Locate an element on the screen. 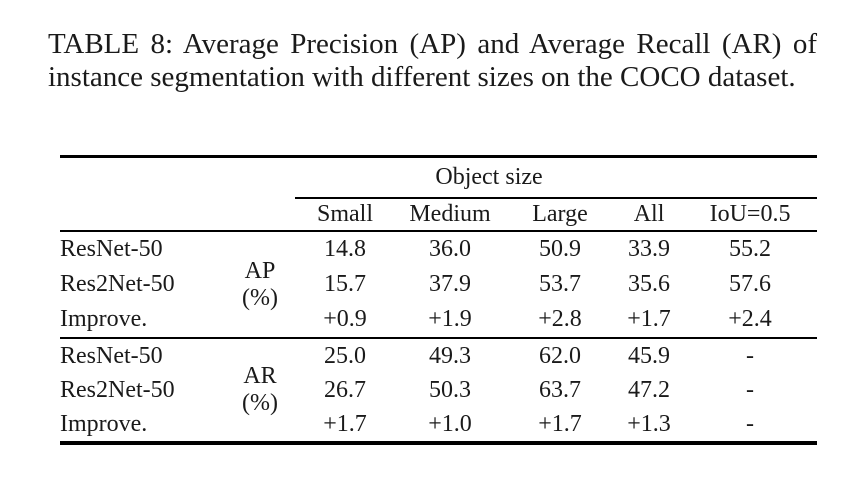  metric-name: AR is located at coordinates (260, 376).